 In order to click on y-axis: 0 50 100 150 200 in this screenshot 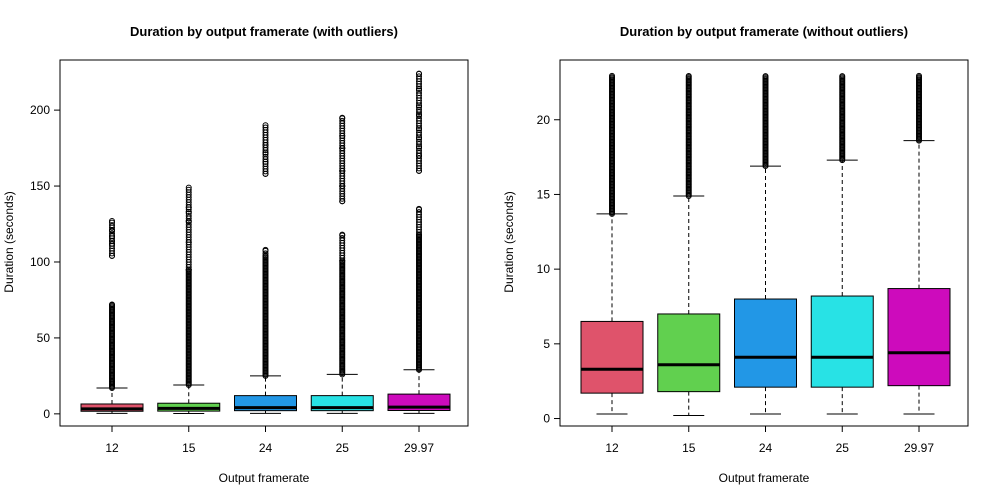, I will do `click(45, 262)`.